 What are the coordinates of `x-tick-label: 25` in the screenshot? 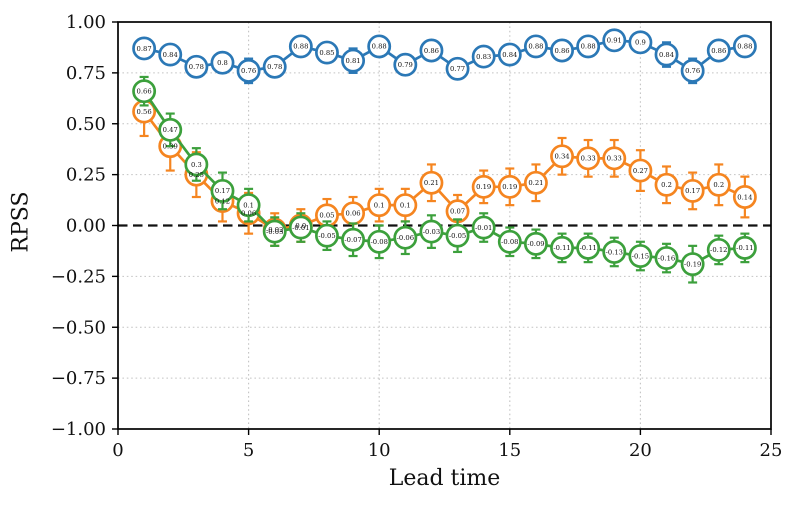 It's located at (771, 450).